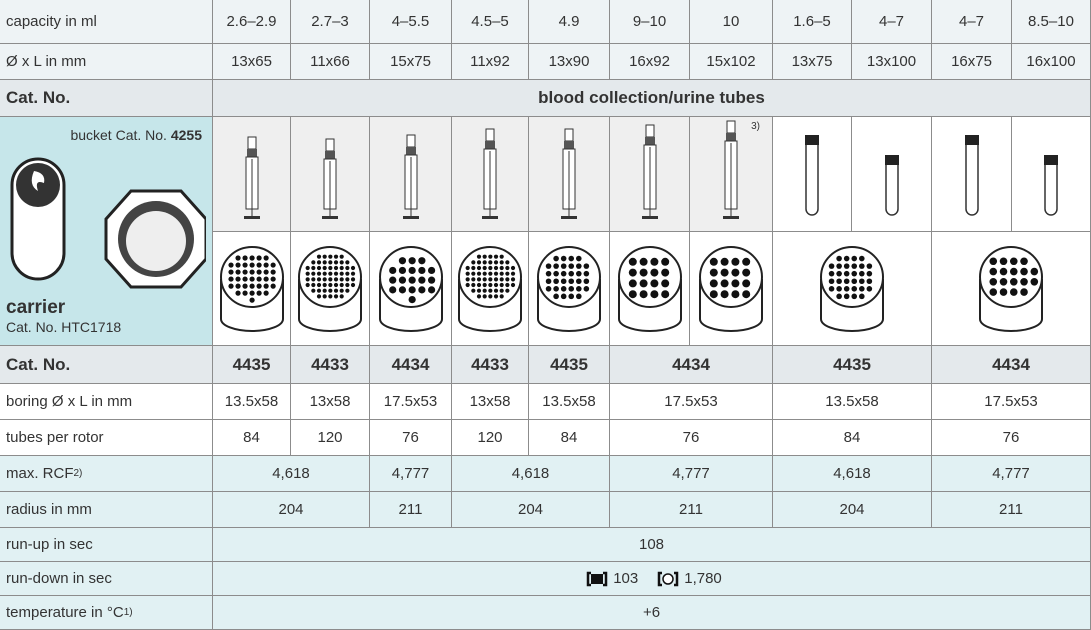 The image size is (1091, 630). What do you see at coordinates (691, 365) in the screenshot?
I see `value-cell: 4434` at bounding box center [691, 365].